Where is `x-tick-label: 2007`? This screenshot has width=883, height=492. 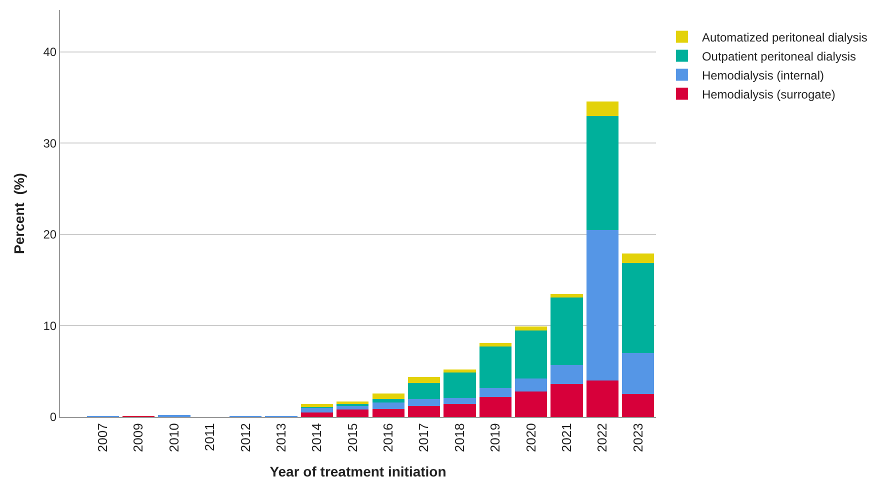 x-tick-label: 2007 is located at coordinates (102, 437).